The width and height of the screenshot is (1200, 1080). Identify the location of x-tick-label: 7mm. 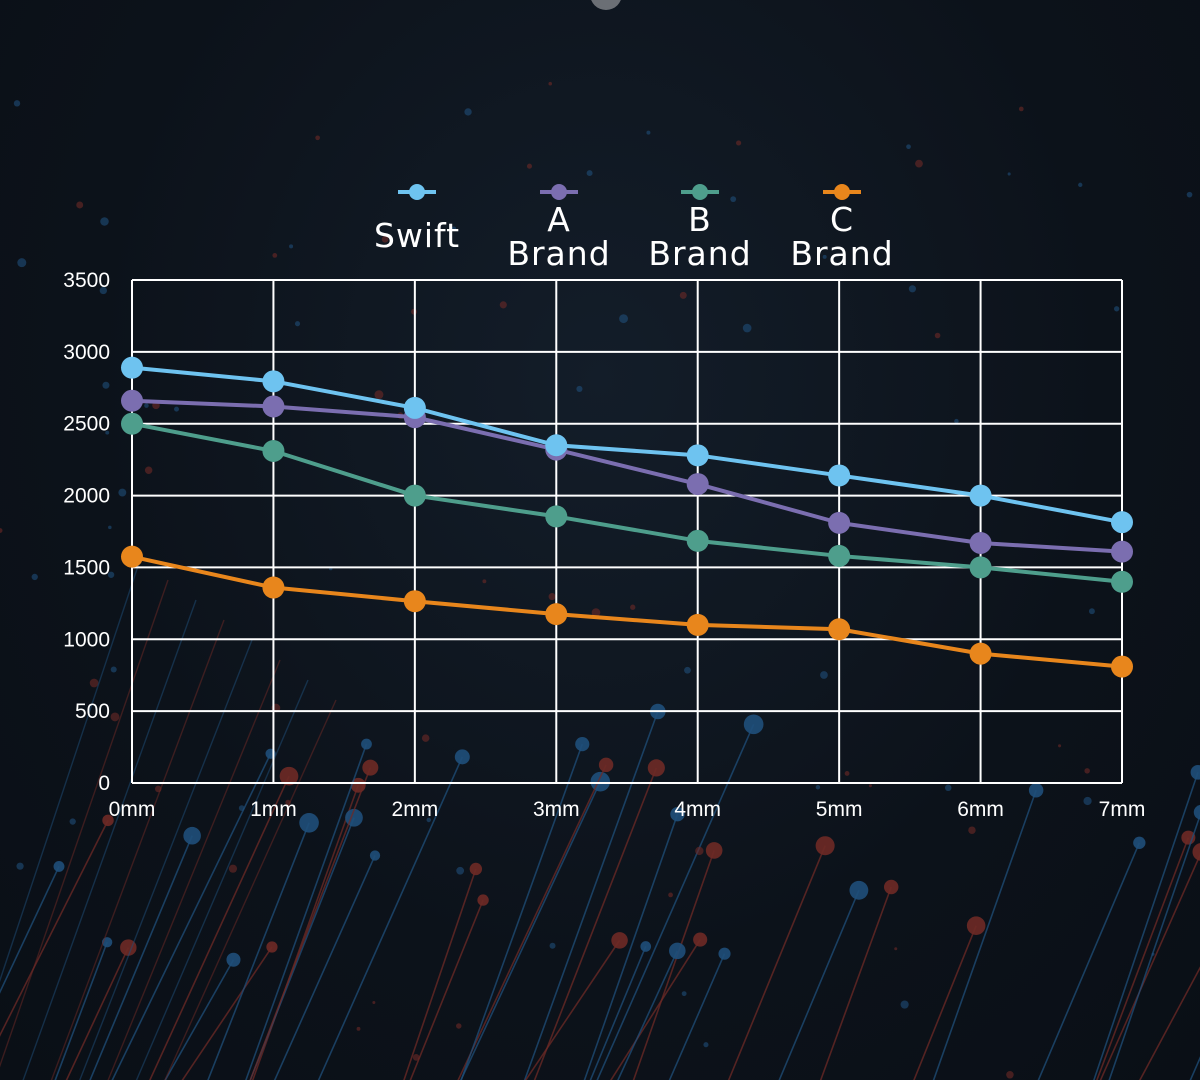
(1122, 809).